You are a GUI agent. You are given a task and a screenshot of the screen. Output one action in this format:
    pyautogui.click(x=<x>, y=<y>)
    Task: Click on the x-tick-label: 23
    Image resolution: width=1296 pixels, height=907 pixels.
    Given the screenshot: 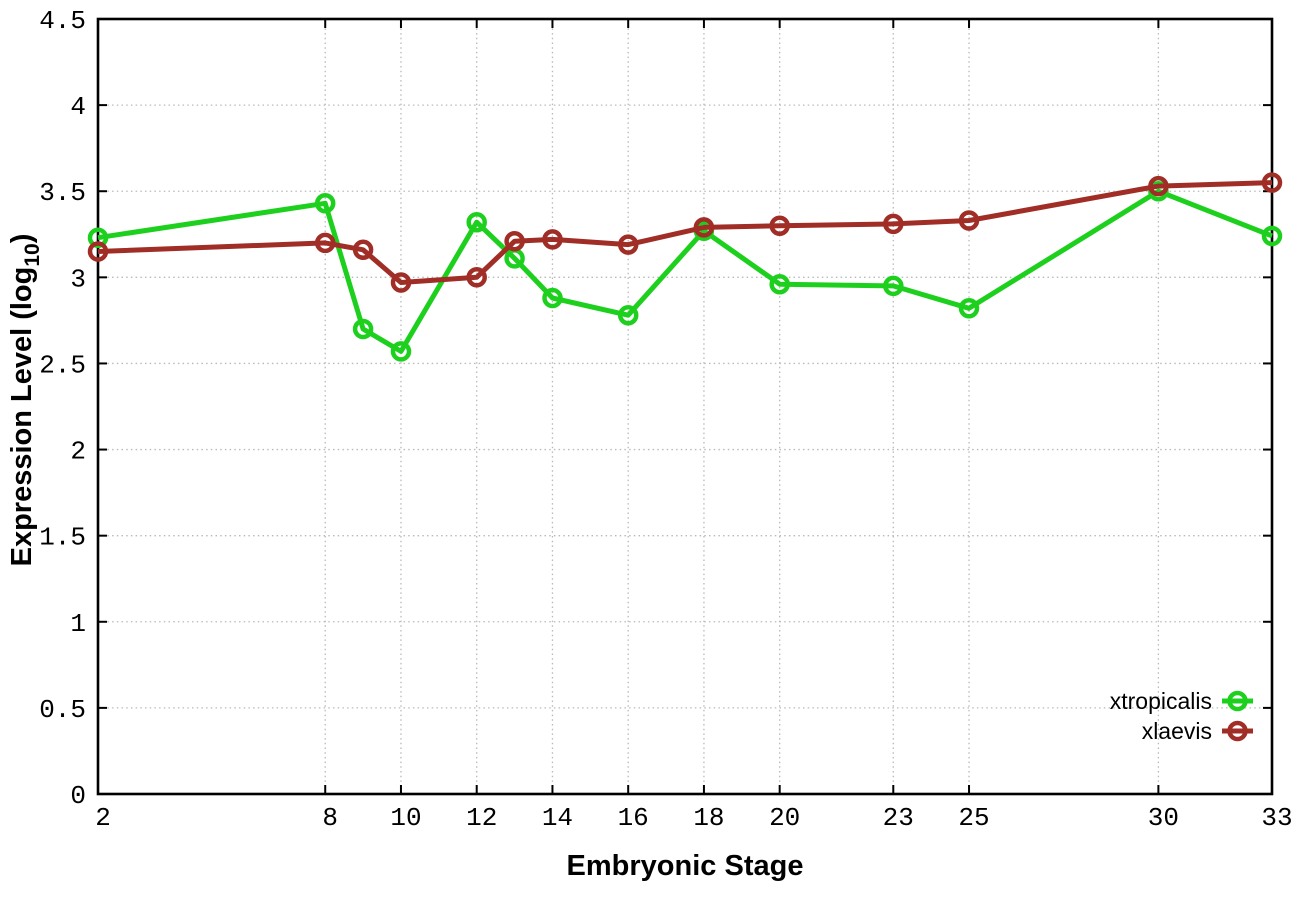 What is the action you would take?
    pyautogui.click(x=898, y=818)
    